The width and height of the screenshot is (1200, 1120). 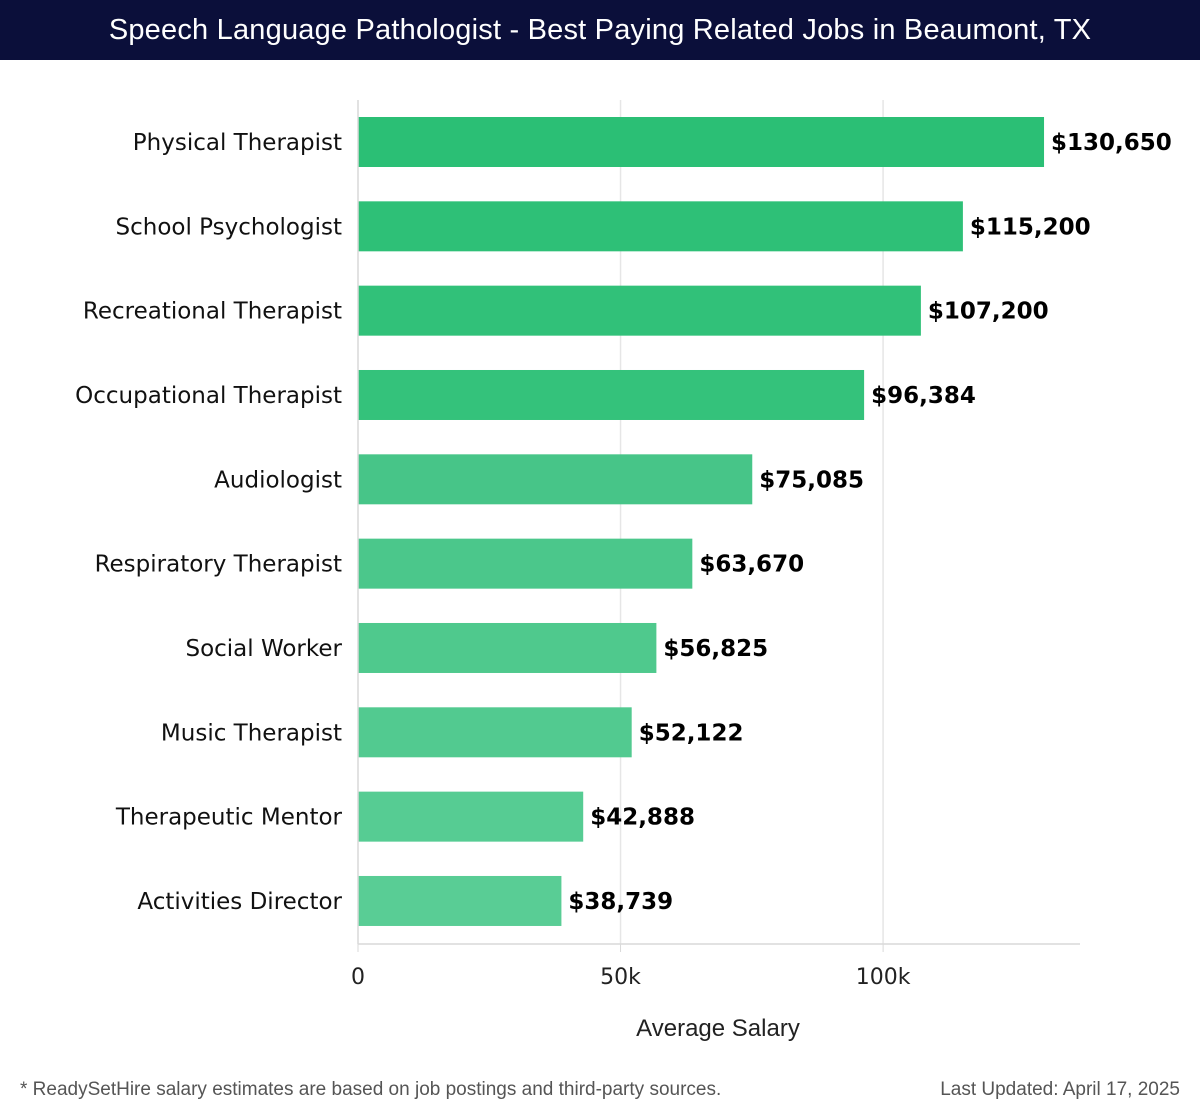 What do you see at coordinates (229, 227) in the screenshot?
I see `y-category-label: School Psychologist` at bounding box center [229, 227].